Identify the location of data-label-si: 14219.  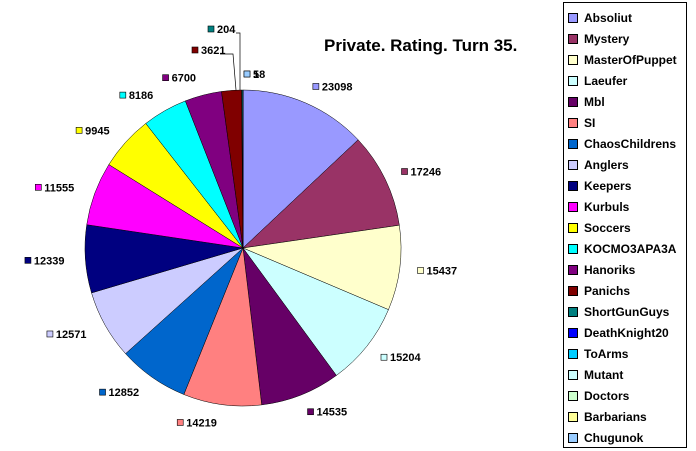
(196, 423).